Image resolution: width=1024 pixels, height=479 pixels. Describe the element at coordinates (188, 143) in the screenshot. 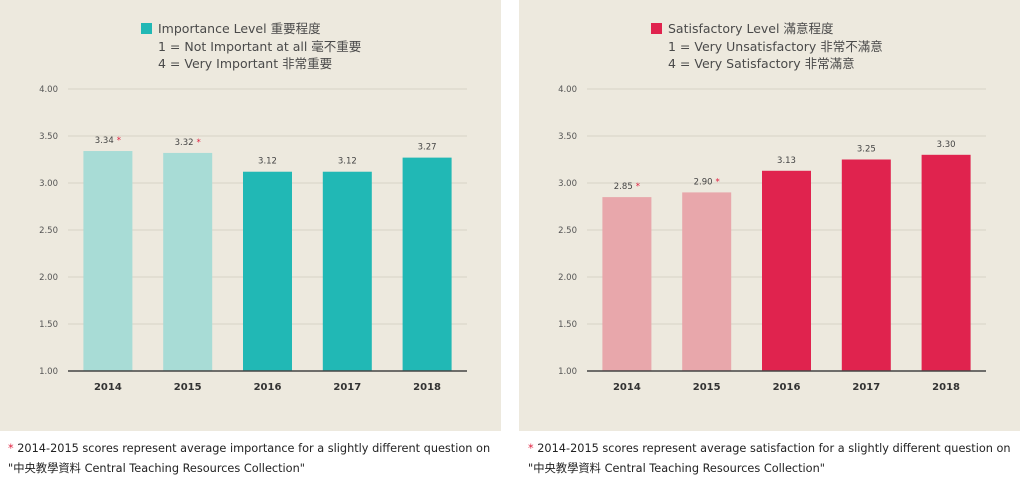

I see `bar-value-label: 3.32 *` at that location.